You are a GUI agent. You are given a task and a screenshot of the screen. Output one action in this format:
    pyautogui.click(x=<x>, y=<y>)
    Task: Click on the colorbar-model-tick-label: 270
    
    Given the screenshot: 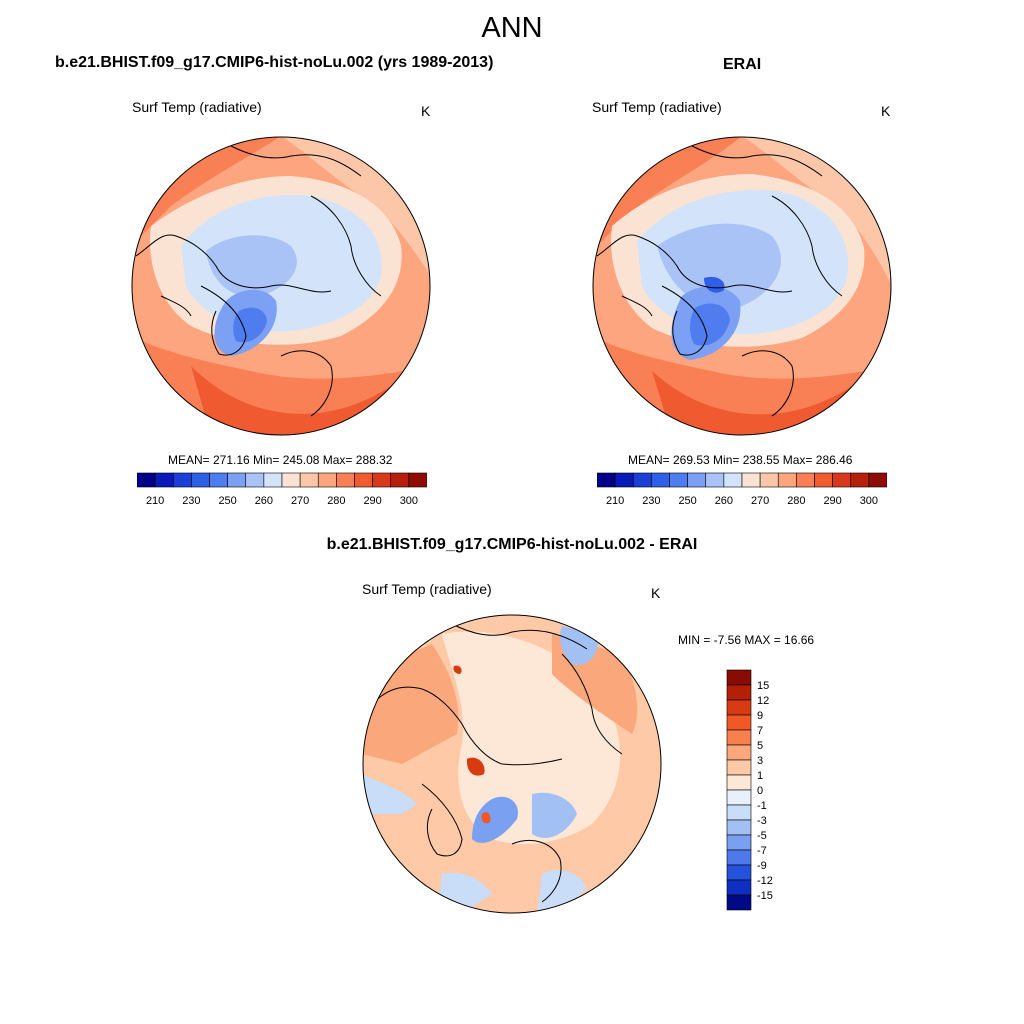 What is the action you would take?
    pyautogui.click(x=300, y=501)
    